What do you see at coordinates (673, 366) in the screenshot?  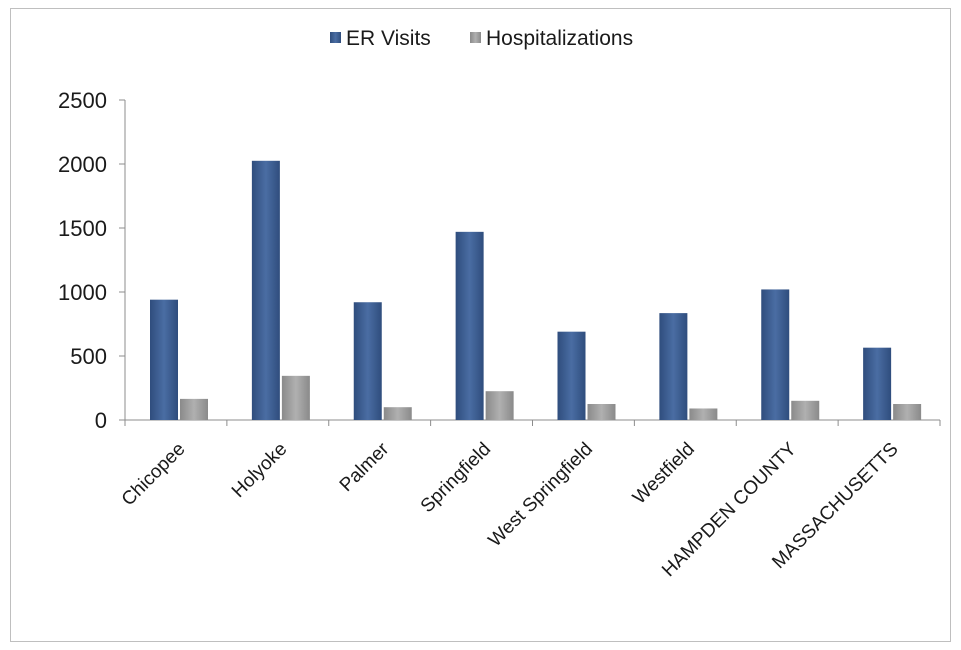 I see `bar-er-visits-westfield` at bounding box center [673, 366].